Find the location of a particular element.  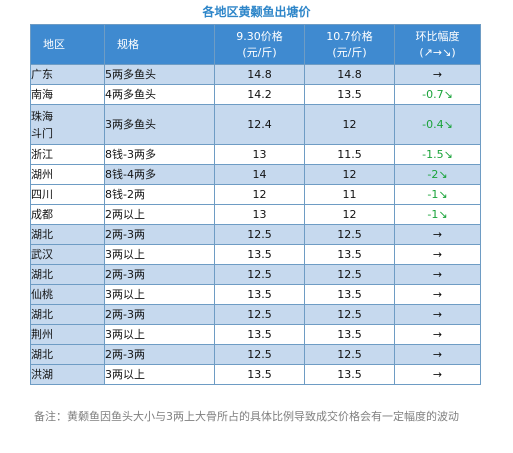

region-cell: 仙桃 is located at coordinates (67, 294).